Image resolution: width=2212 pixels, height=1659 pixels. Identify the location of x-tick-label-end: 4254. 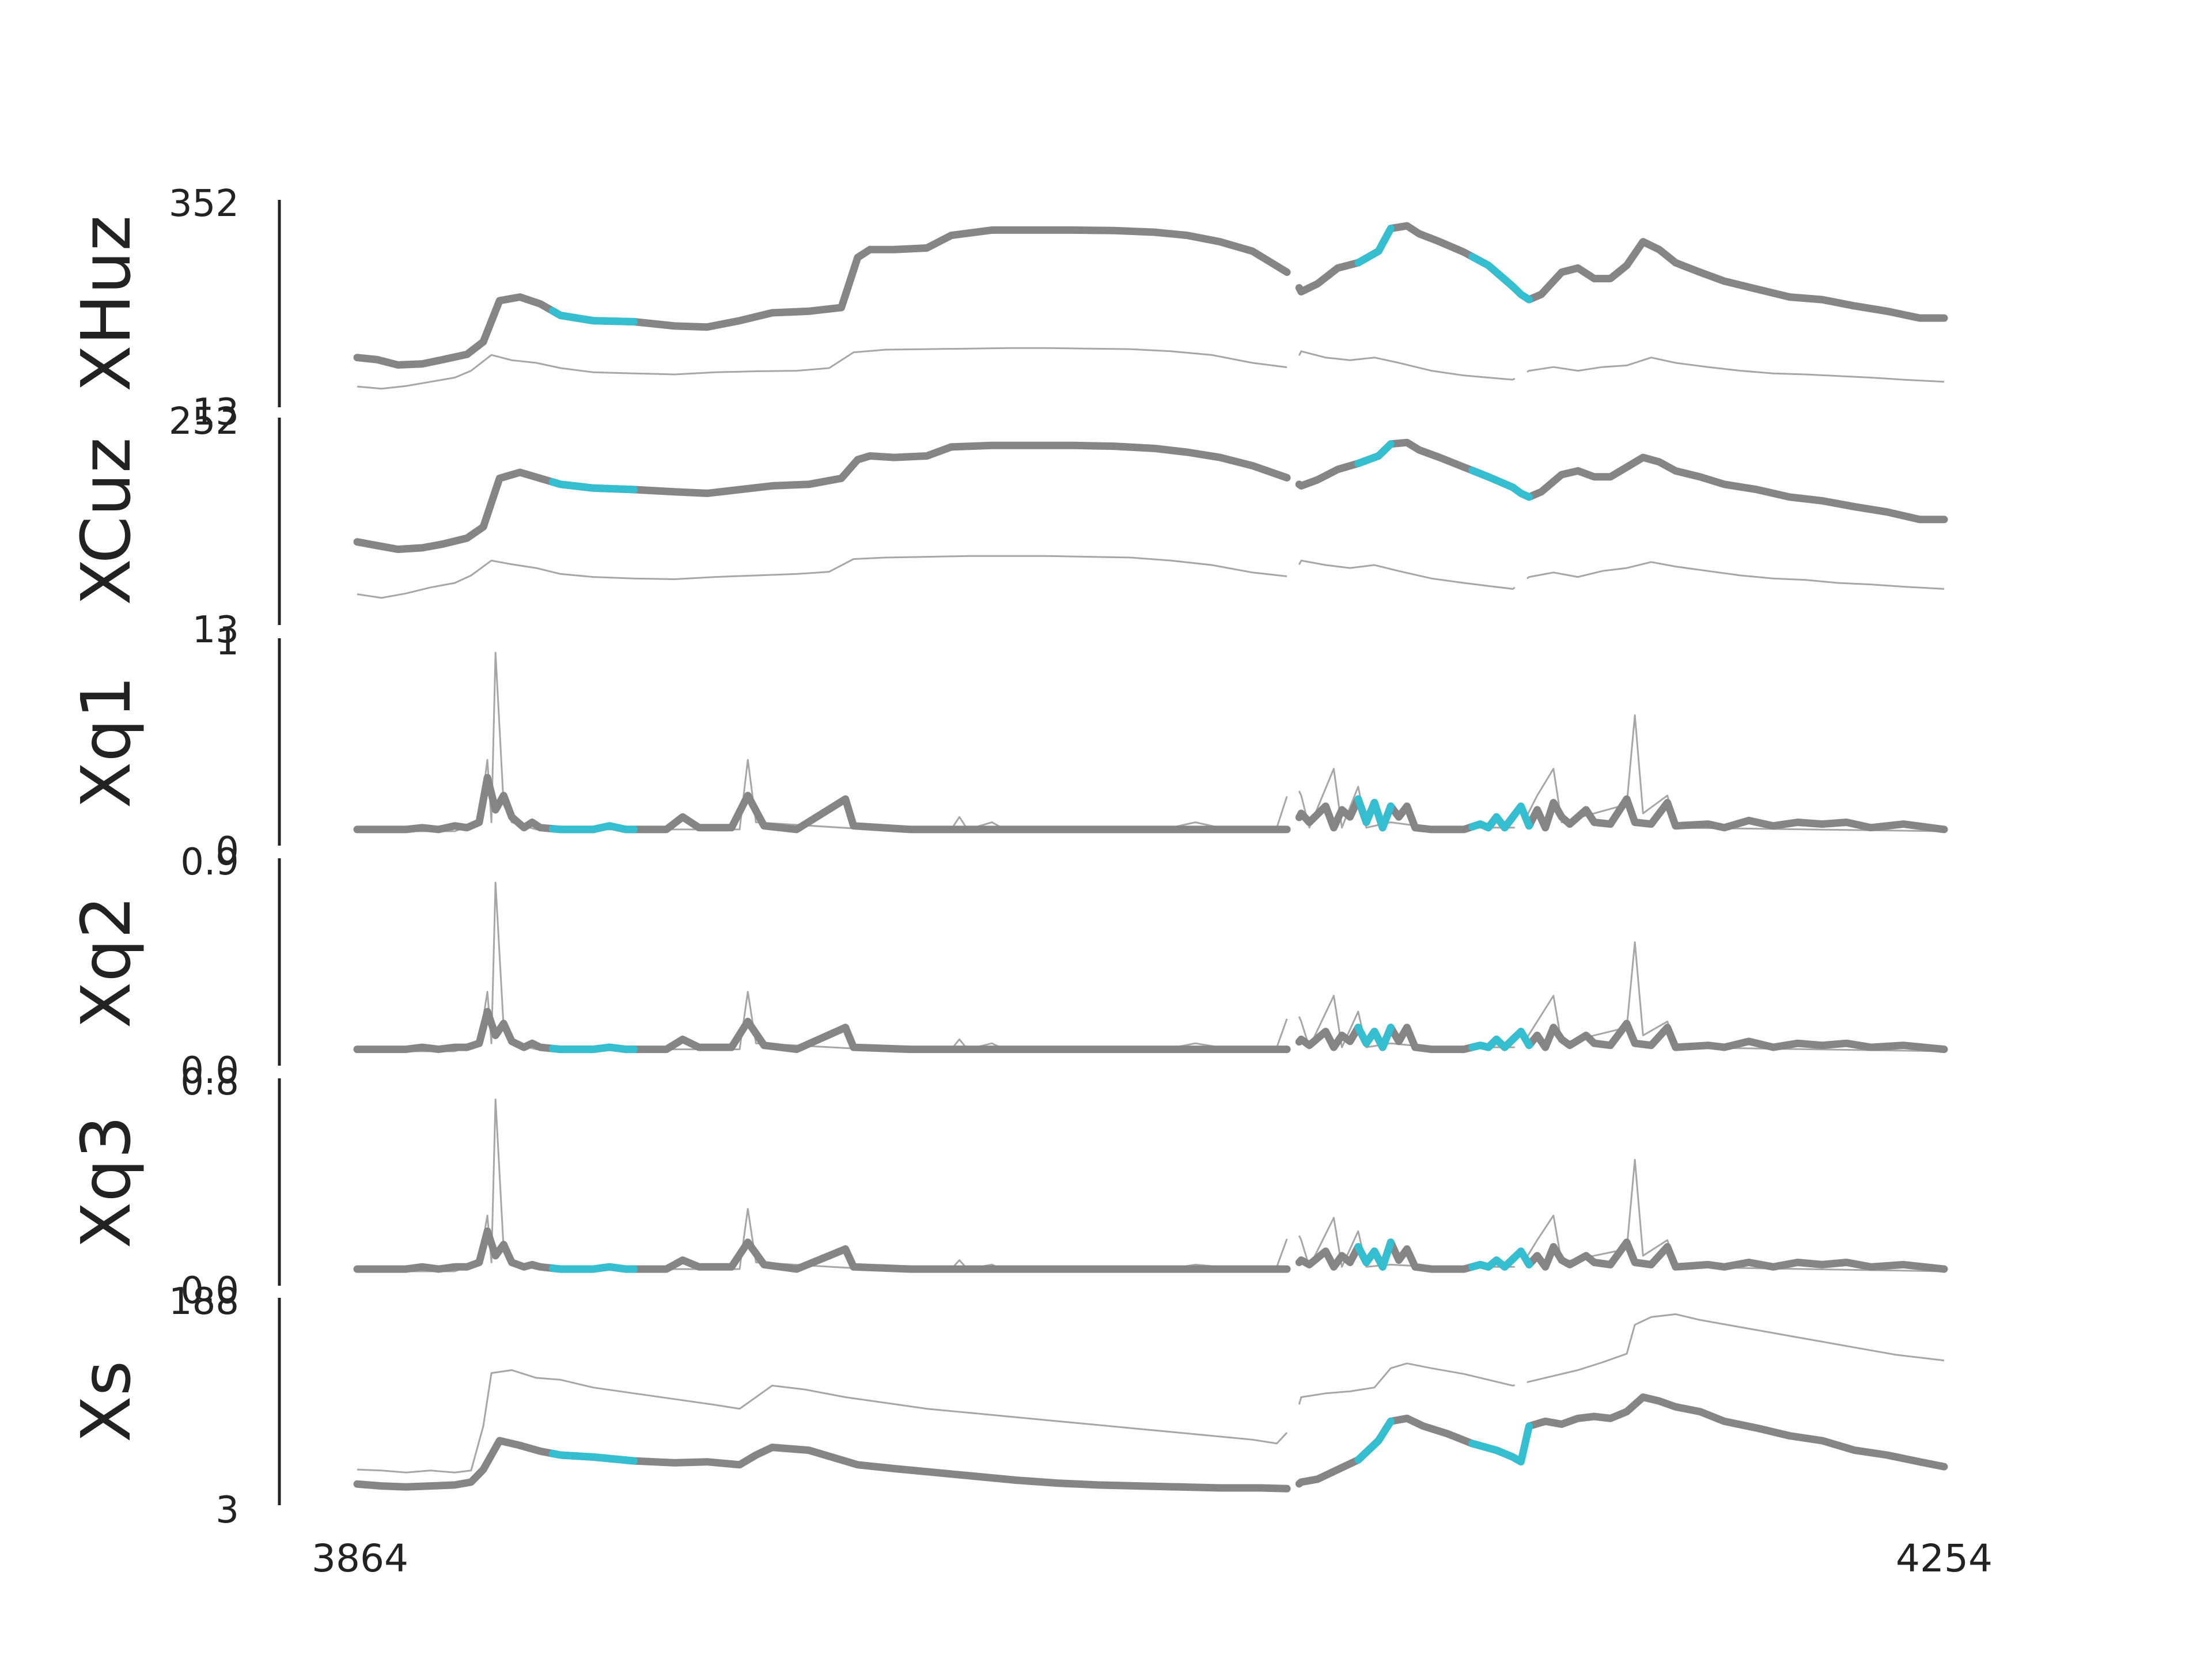
(1944, 1558).